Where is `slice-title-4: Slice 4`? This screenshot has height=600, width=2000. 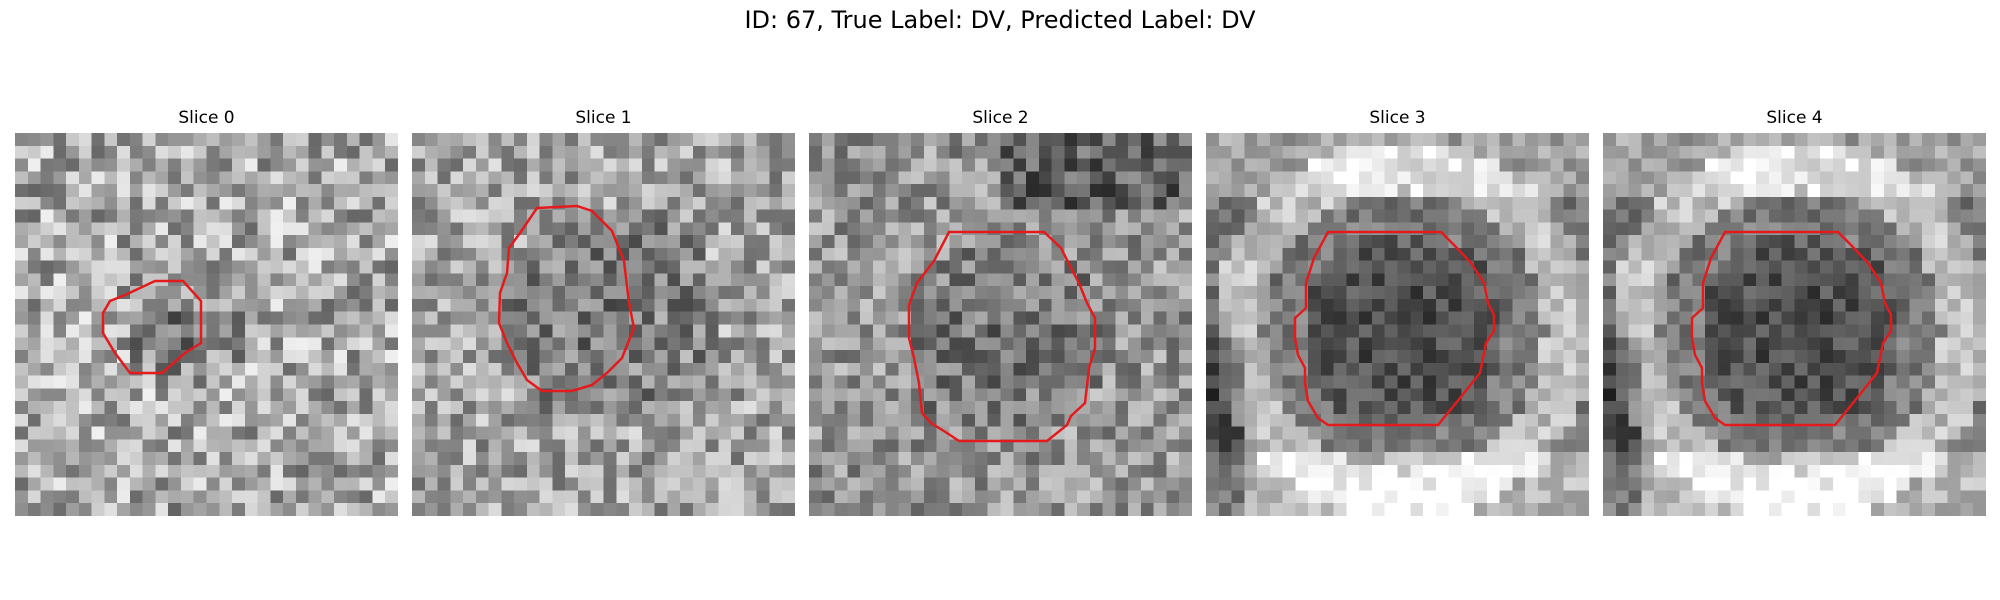
slice-title-4: Slice 4 is located at coordinates (1794, 118).